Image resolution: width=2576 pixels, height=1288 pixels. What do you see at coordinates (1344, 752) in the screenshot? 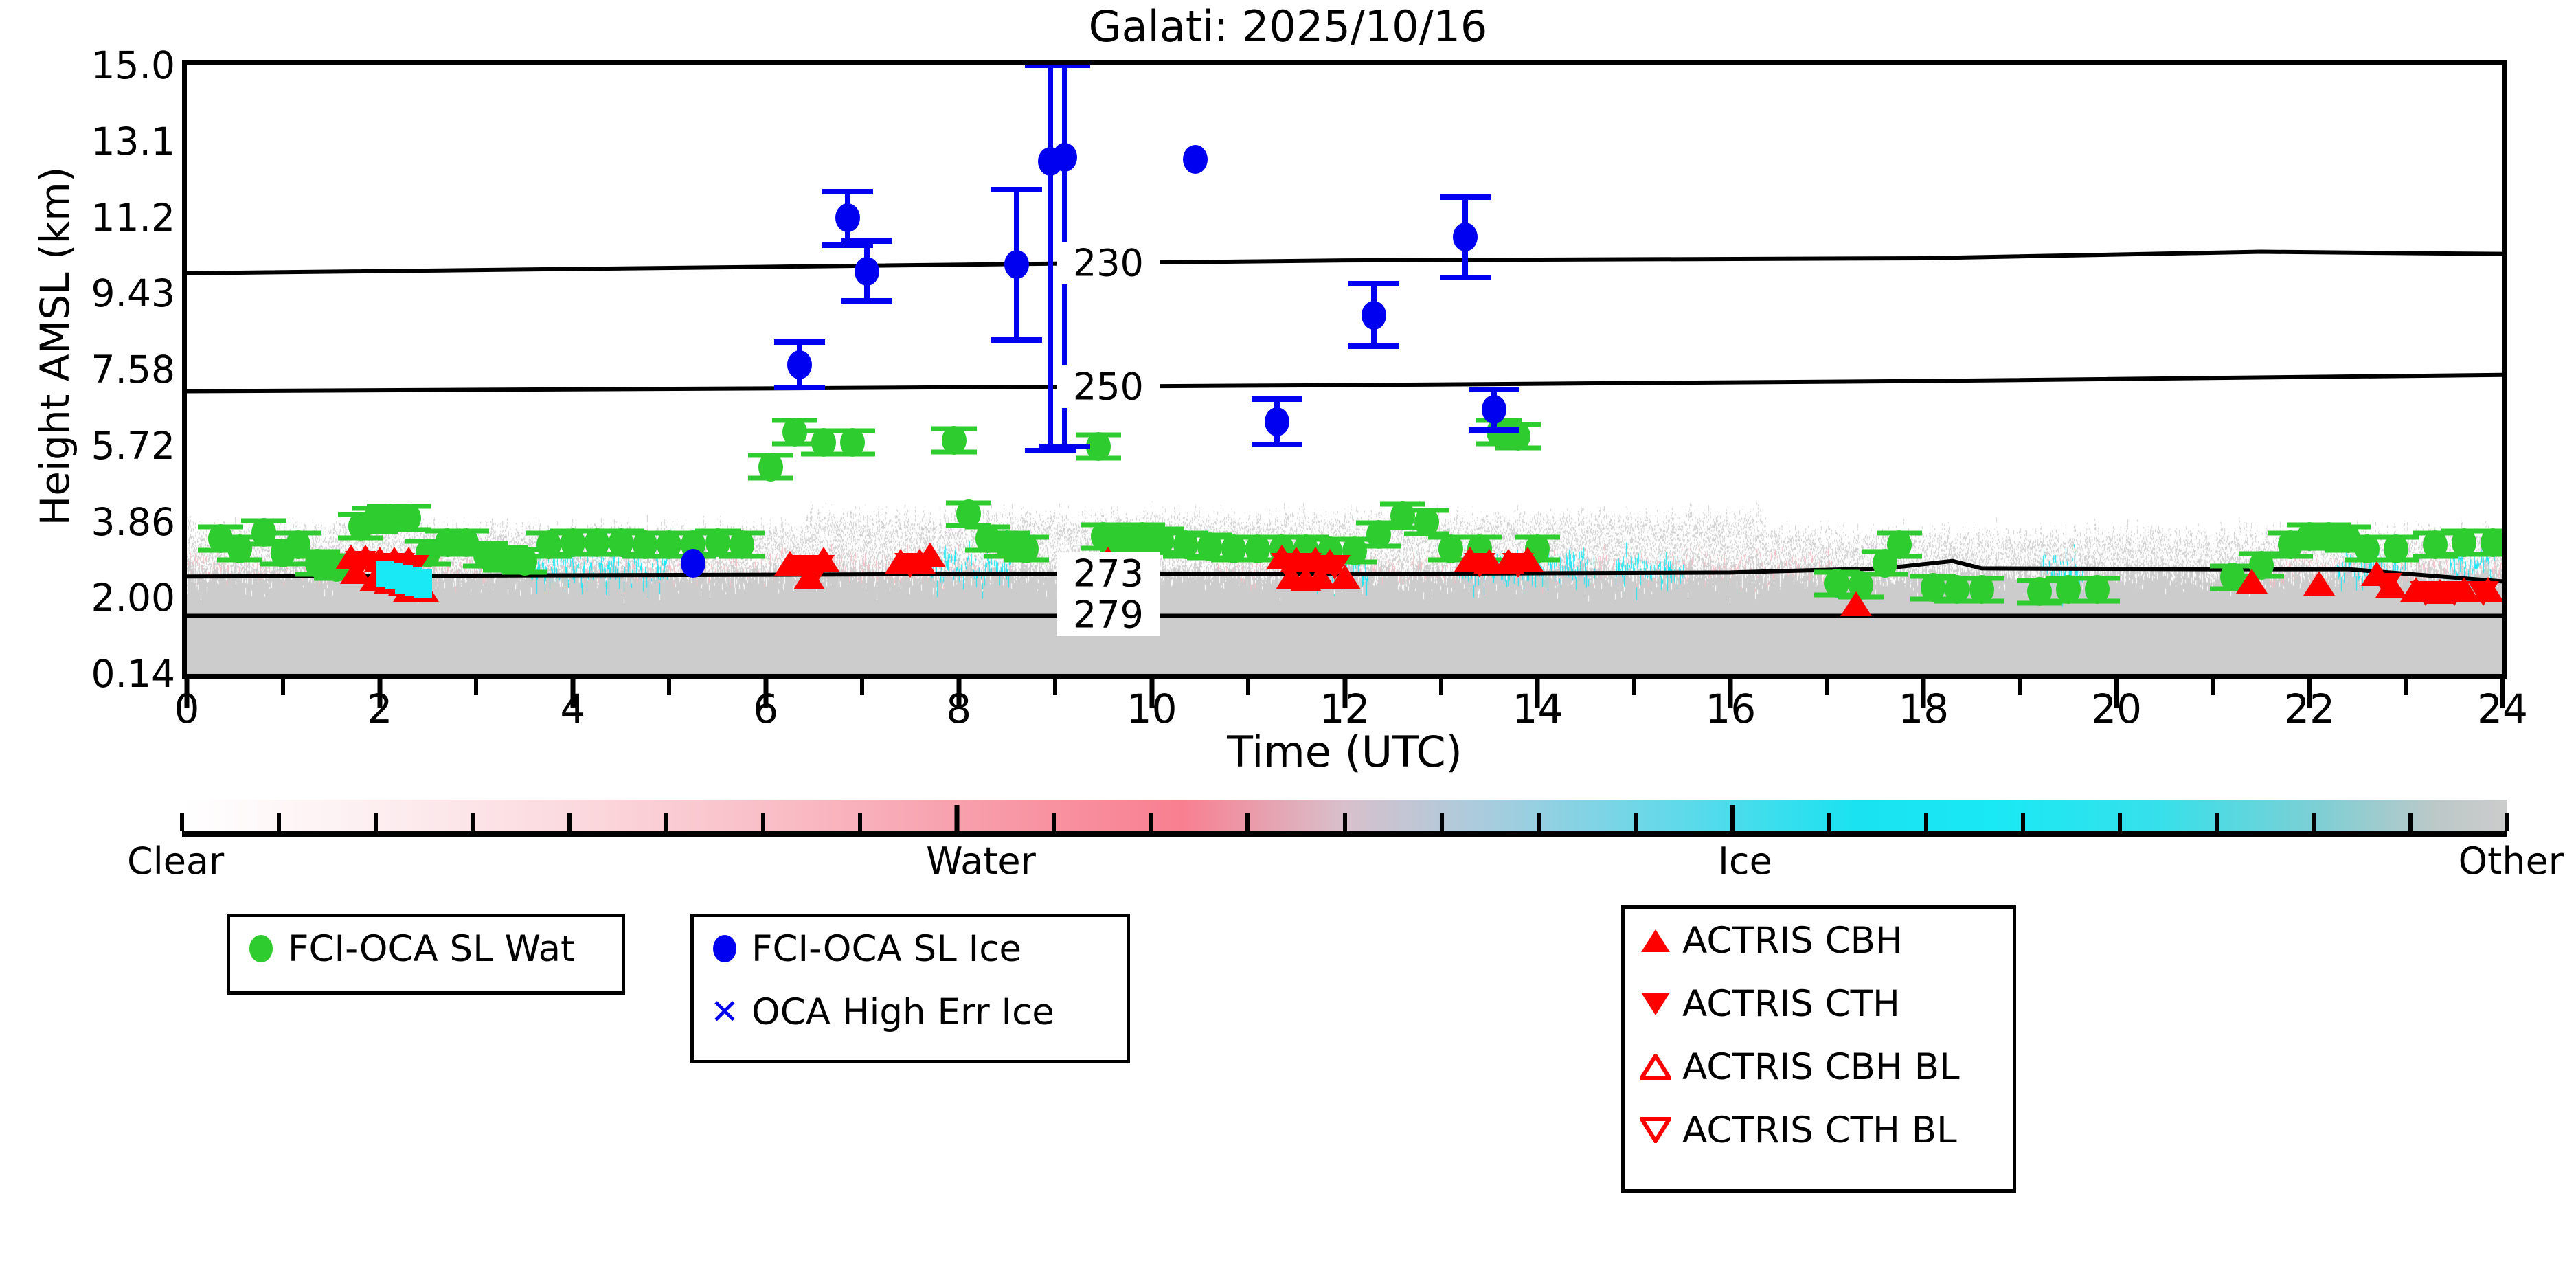
I see `x-axis-label: Time (UTC)` at bounding box center [1344, 752].